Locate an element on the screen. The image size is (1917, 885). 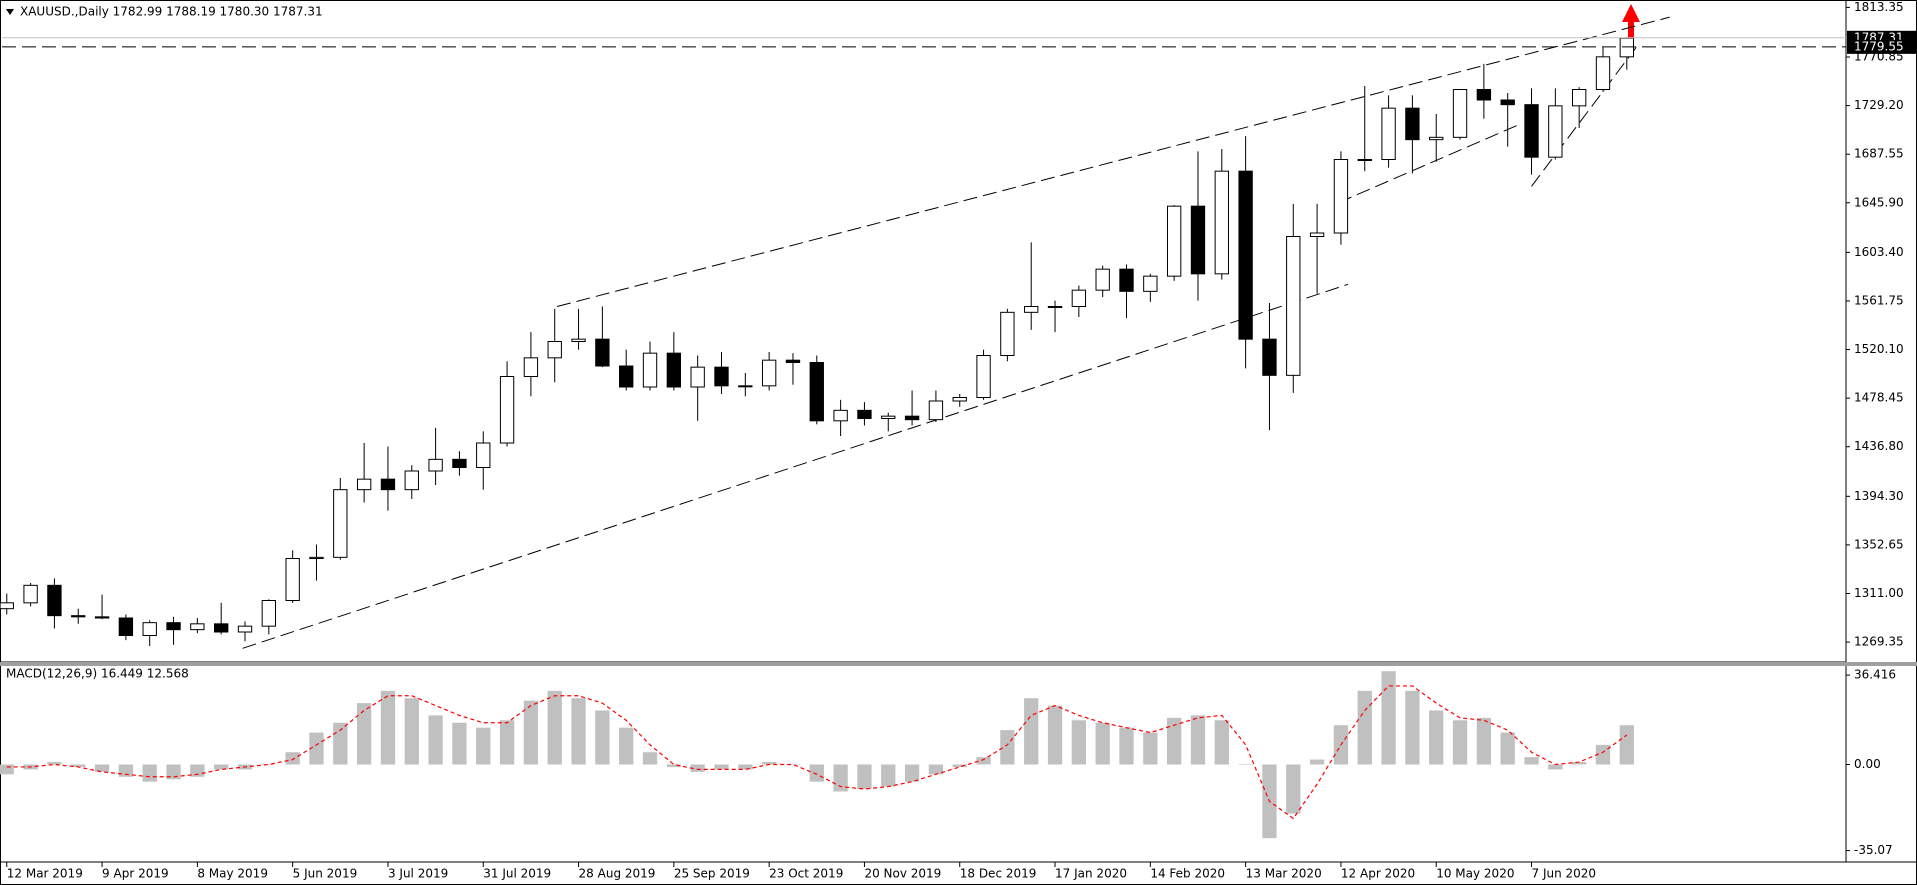
x-tick-label: 31 Jul 2019 is located at coordinates (517, 874).